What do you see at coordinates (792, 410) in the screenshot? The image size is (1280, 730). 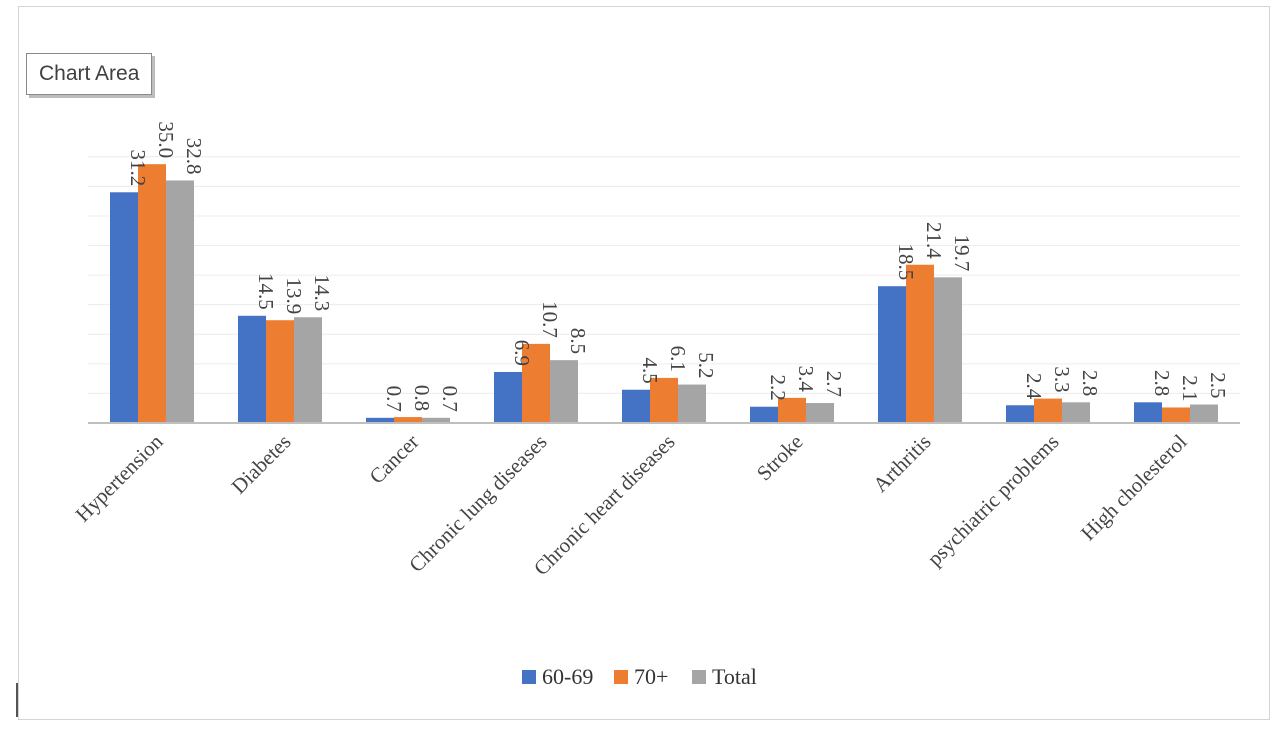 I see `bar-70+-Stroke` at bounding box center [792, 410].